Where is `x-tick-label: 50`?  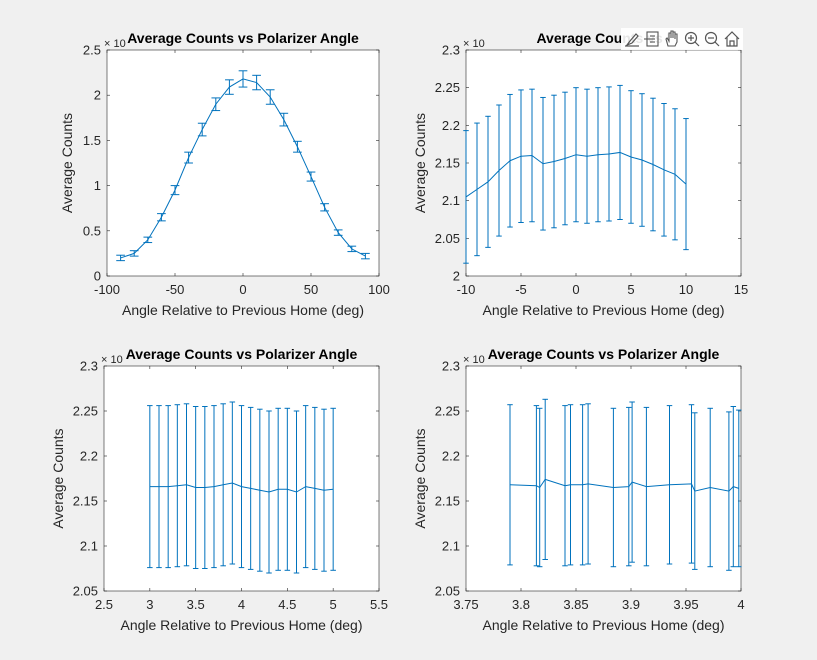
x-tick-label: 50 is located at coordinates (311, 289).